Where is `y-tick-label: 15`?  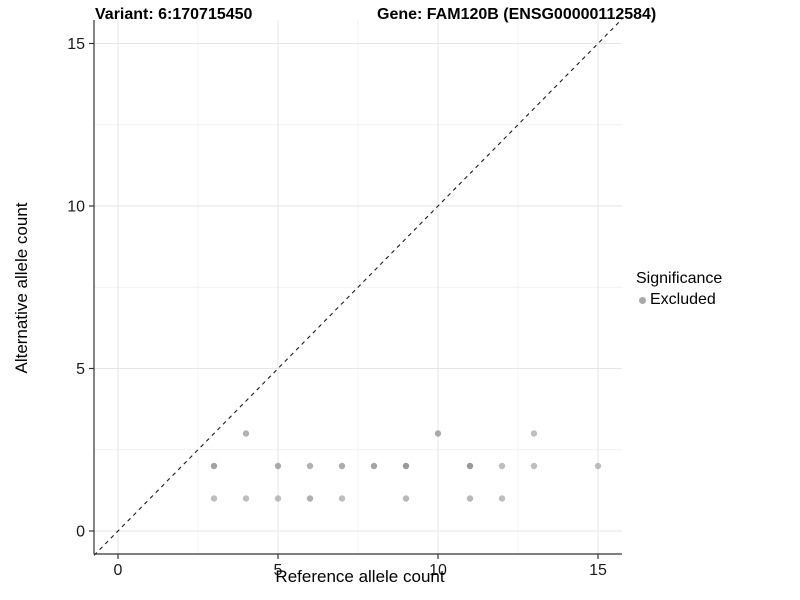 y-tick-label: 15 is located at coordinates (76, 44).